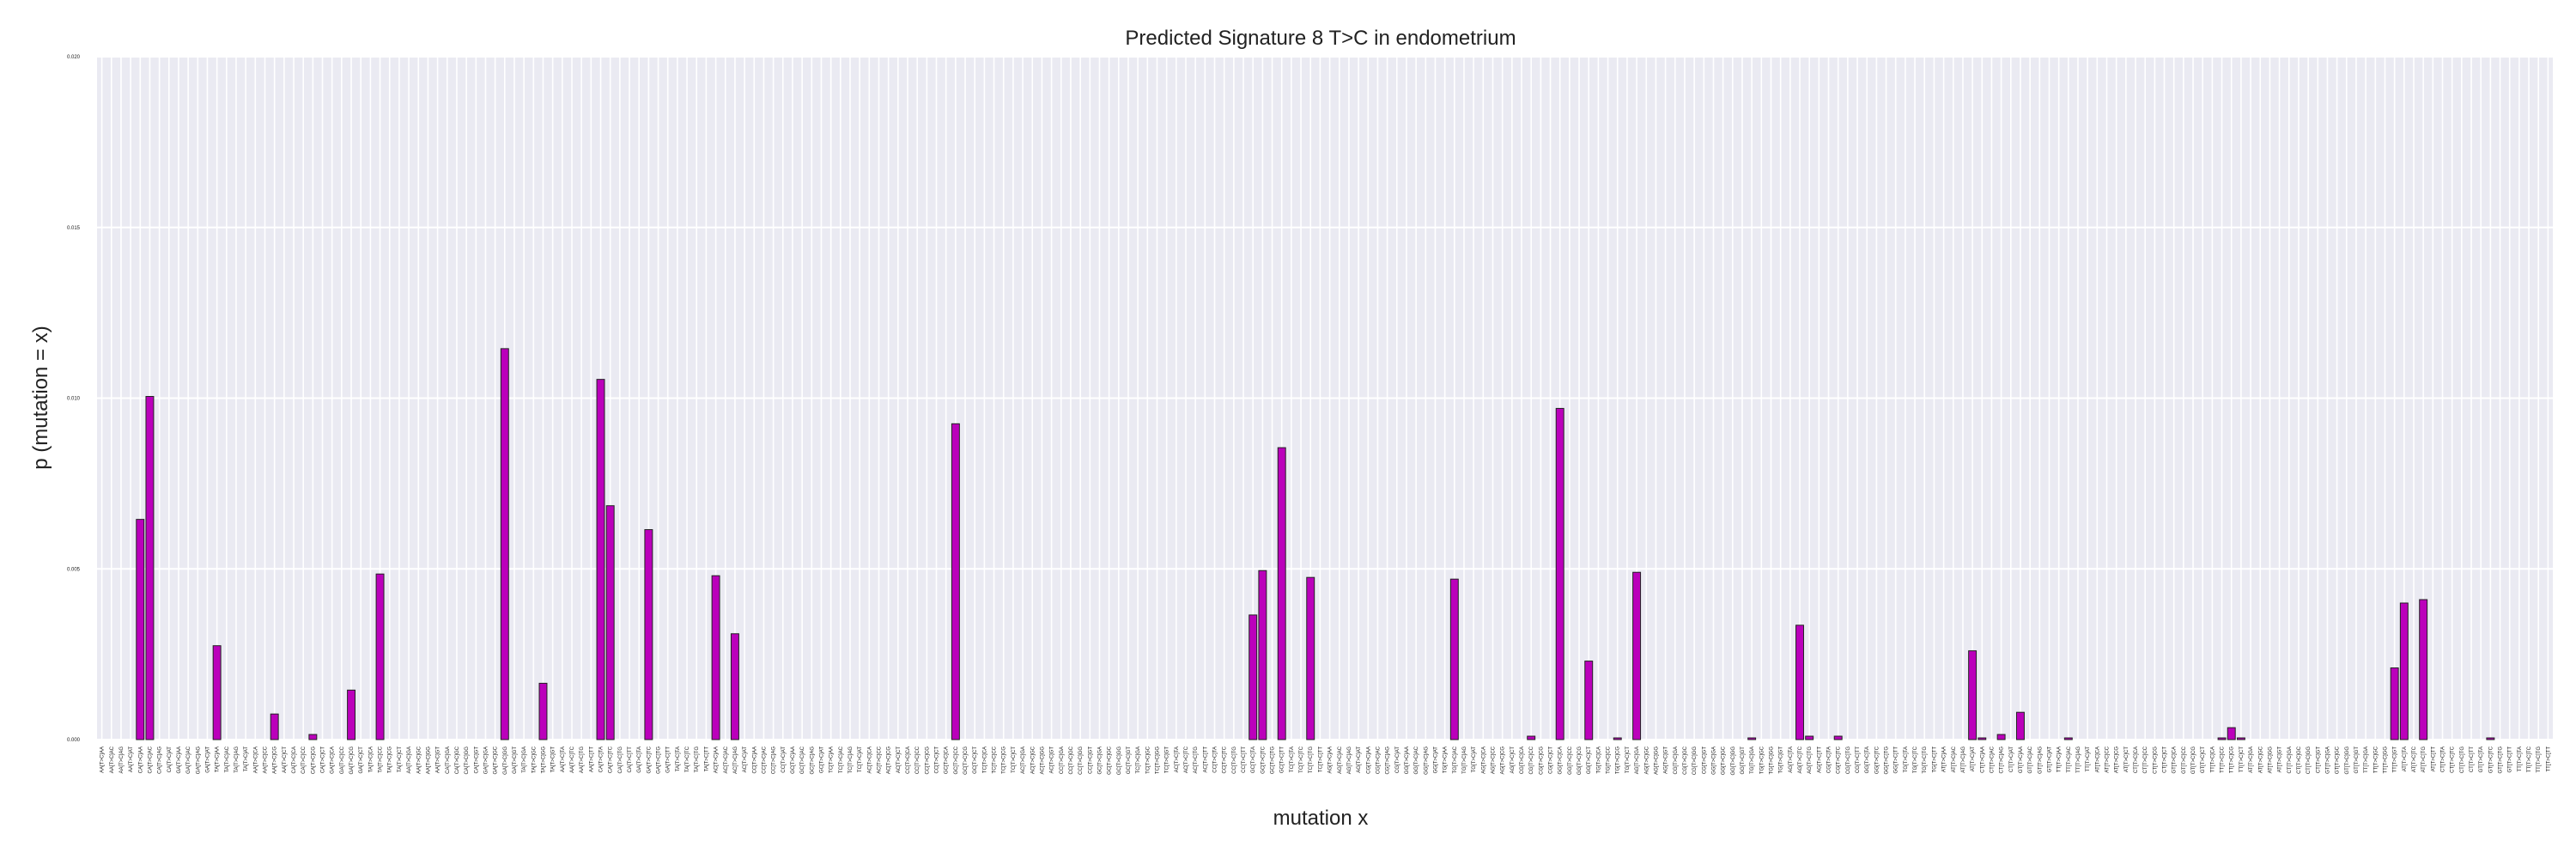 This screenshot has height=859, width=2576. Describe the element at coordinates (889, 760) in the screenshot. I see `x-tick-label: AC[T>C]CG` at that location.